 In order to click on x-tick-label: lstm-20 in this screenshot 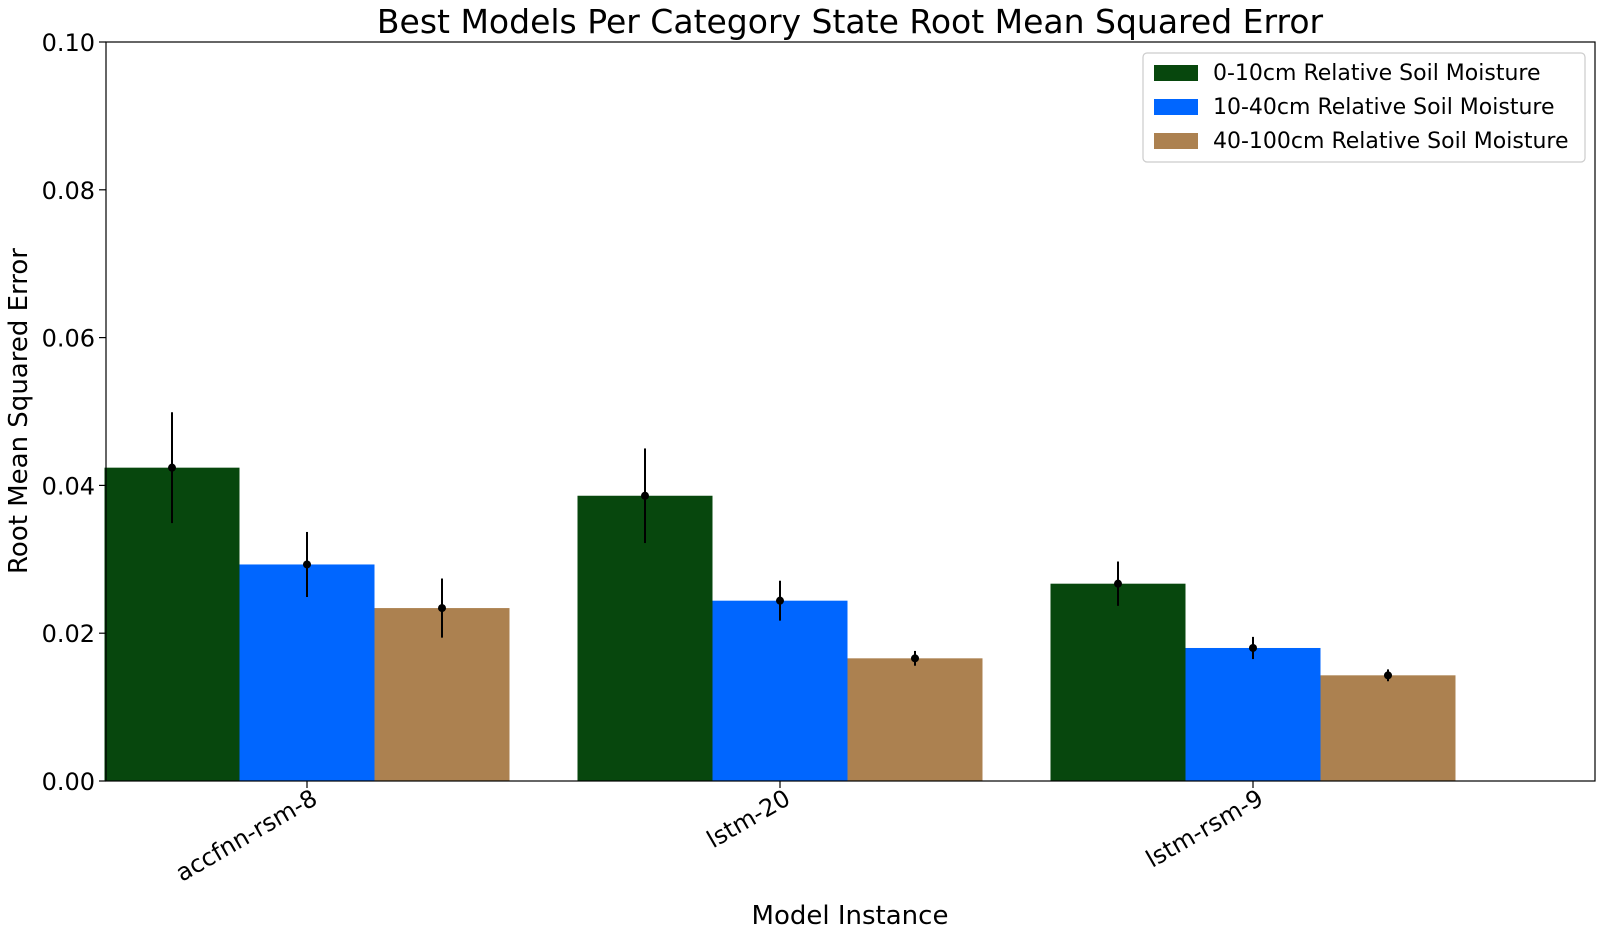, I will do `click(748, 819)`.